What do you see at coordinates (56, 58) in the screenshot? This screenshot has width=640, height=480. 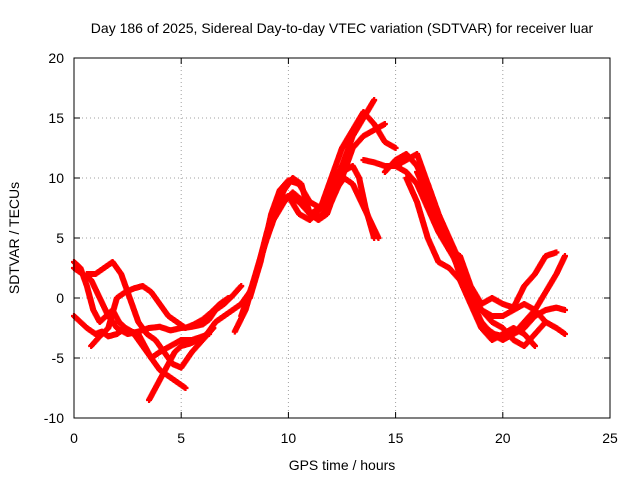 I see `y-tick-label: 20` at bounding box center [56, 58].